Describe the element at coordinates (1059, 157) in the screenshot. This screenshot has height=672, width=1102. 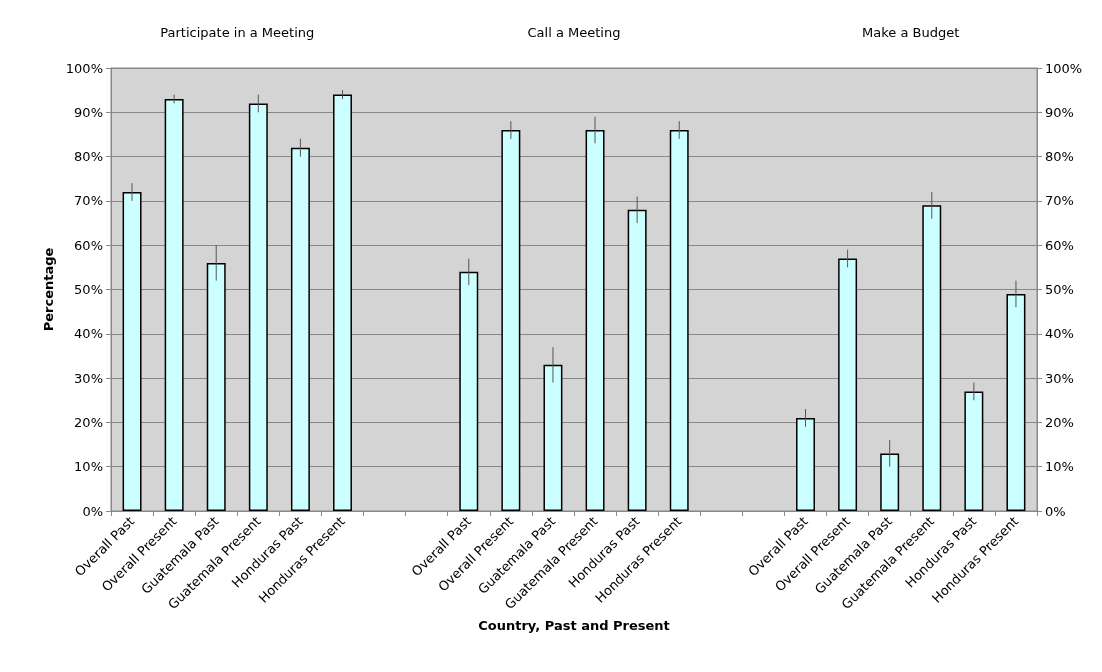
I see `y2-tick-label: 80%` at that location.